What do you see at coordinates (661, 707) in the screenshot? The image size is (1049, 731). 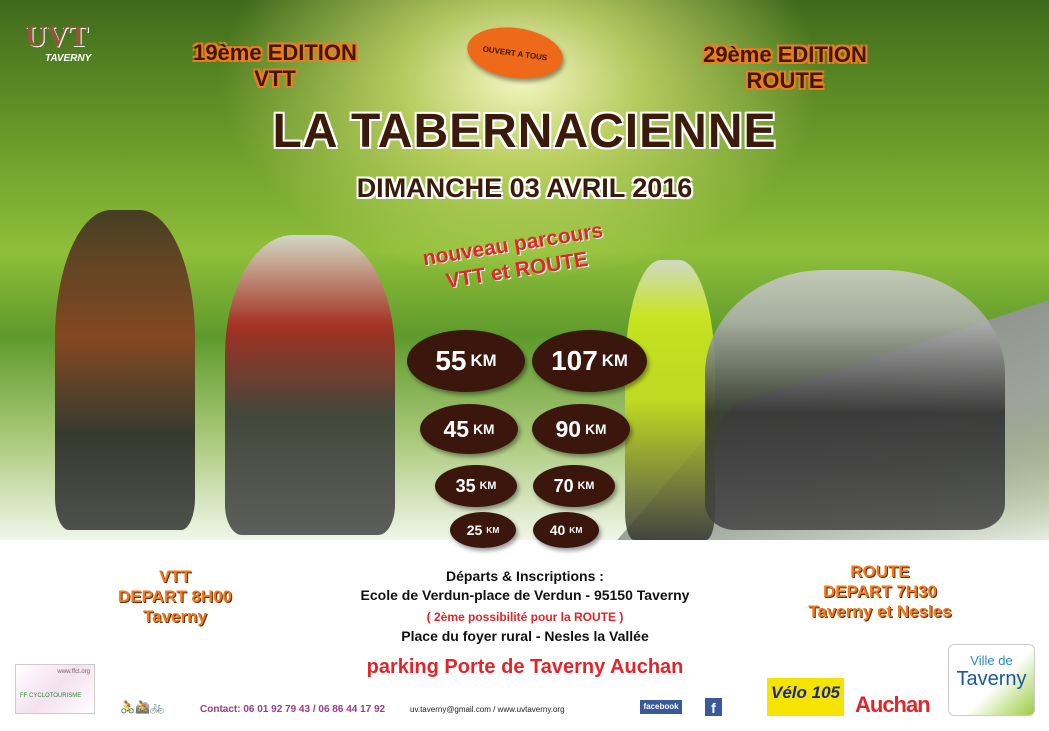 I see `facebook-link: facebook` at bounding box center [661, 707].